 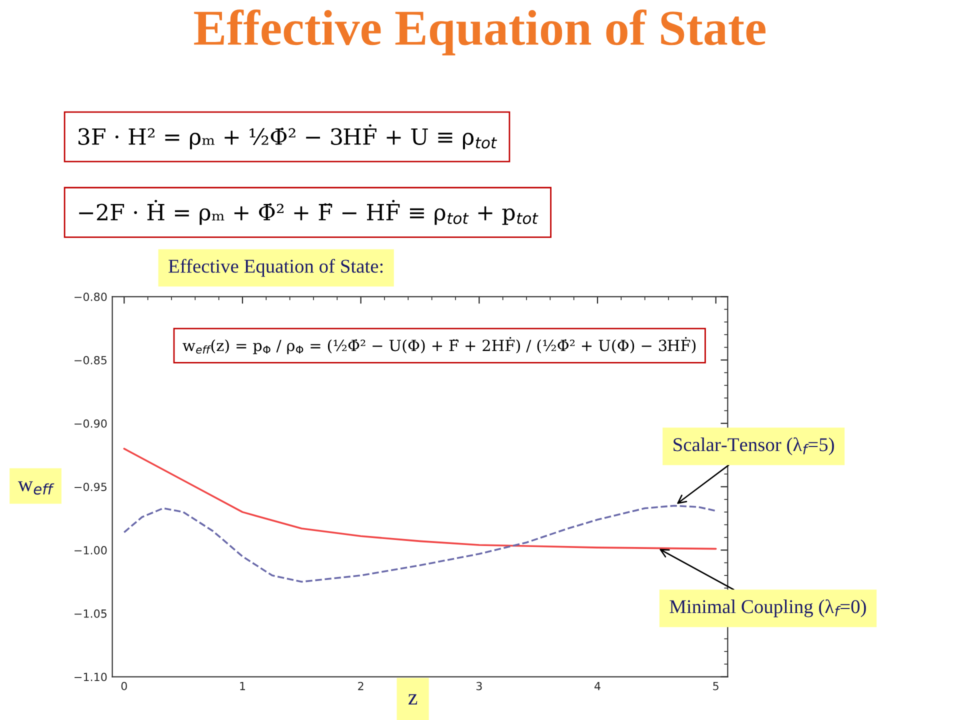 What do you see at coordinates (242, 686) in the screenshot?
I see `x-tick-label: 1` at bounding box center [242, 686].